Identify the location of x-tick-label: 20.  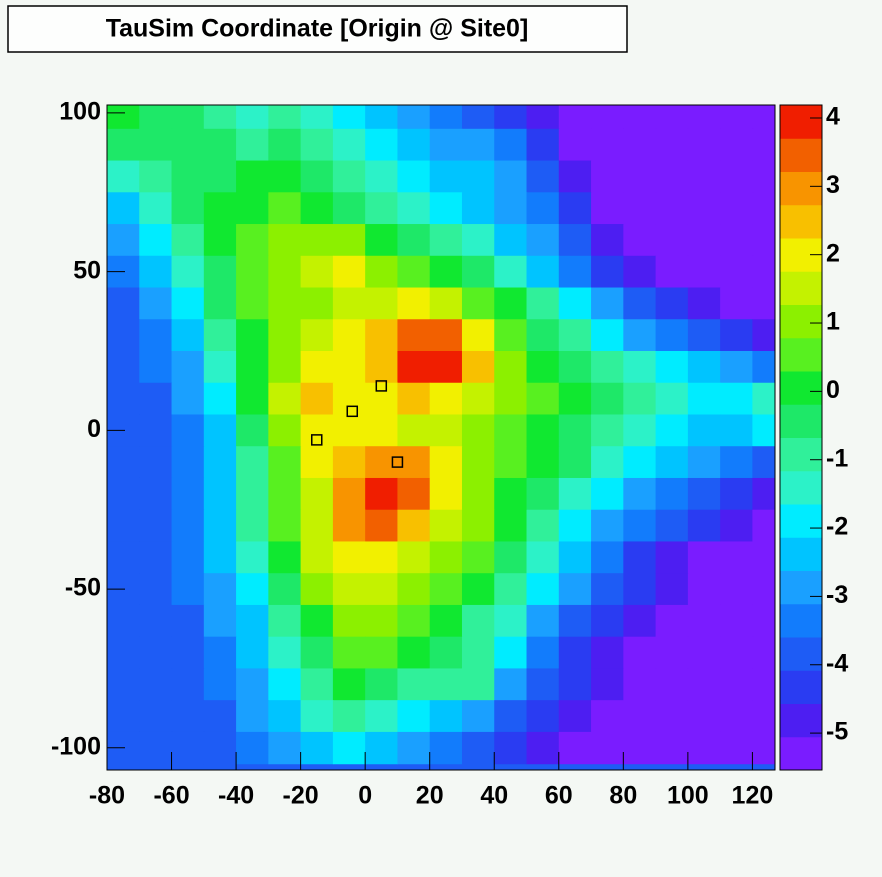
(430, 796).